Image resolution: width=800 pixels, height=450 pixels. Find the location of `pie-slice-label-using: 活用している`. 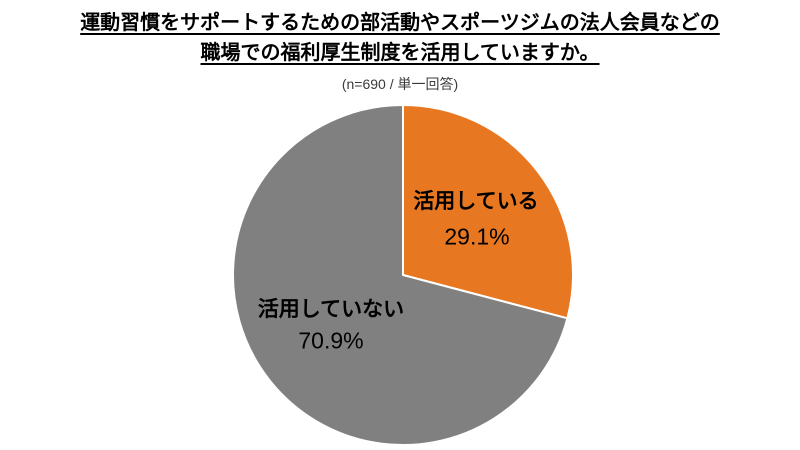

pie-slice-label-using: 活用している is located at coordinates (476, 201).